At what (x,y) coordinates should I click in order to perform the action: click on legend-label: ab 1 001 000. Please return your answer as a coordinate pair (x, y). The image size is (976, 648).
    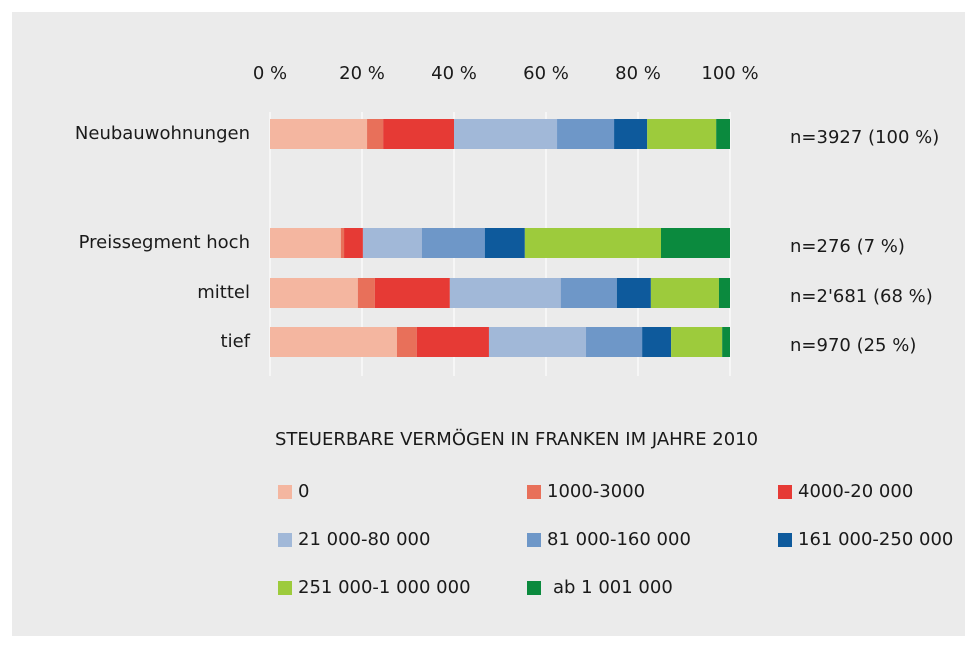
    Looking at the image, I should click on (613, 587).